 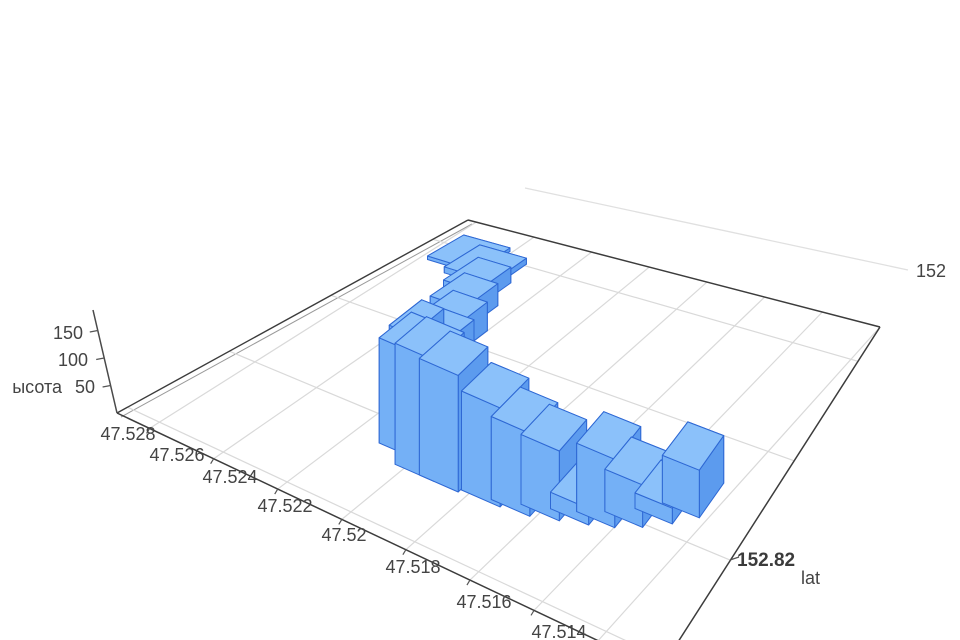 I want to click on lat-tick-mark, so click(x=734, y=558).